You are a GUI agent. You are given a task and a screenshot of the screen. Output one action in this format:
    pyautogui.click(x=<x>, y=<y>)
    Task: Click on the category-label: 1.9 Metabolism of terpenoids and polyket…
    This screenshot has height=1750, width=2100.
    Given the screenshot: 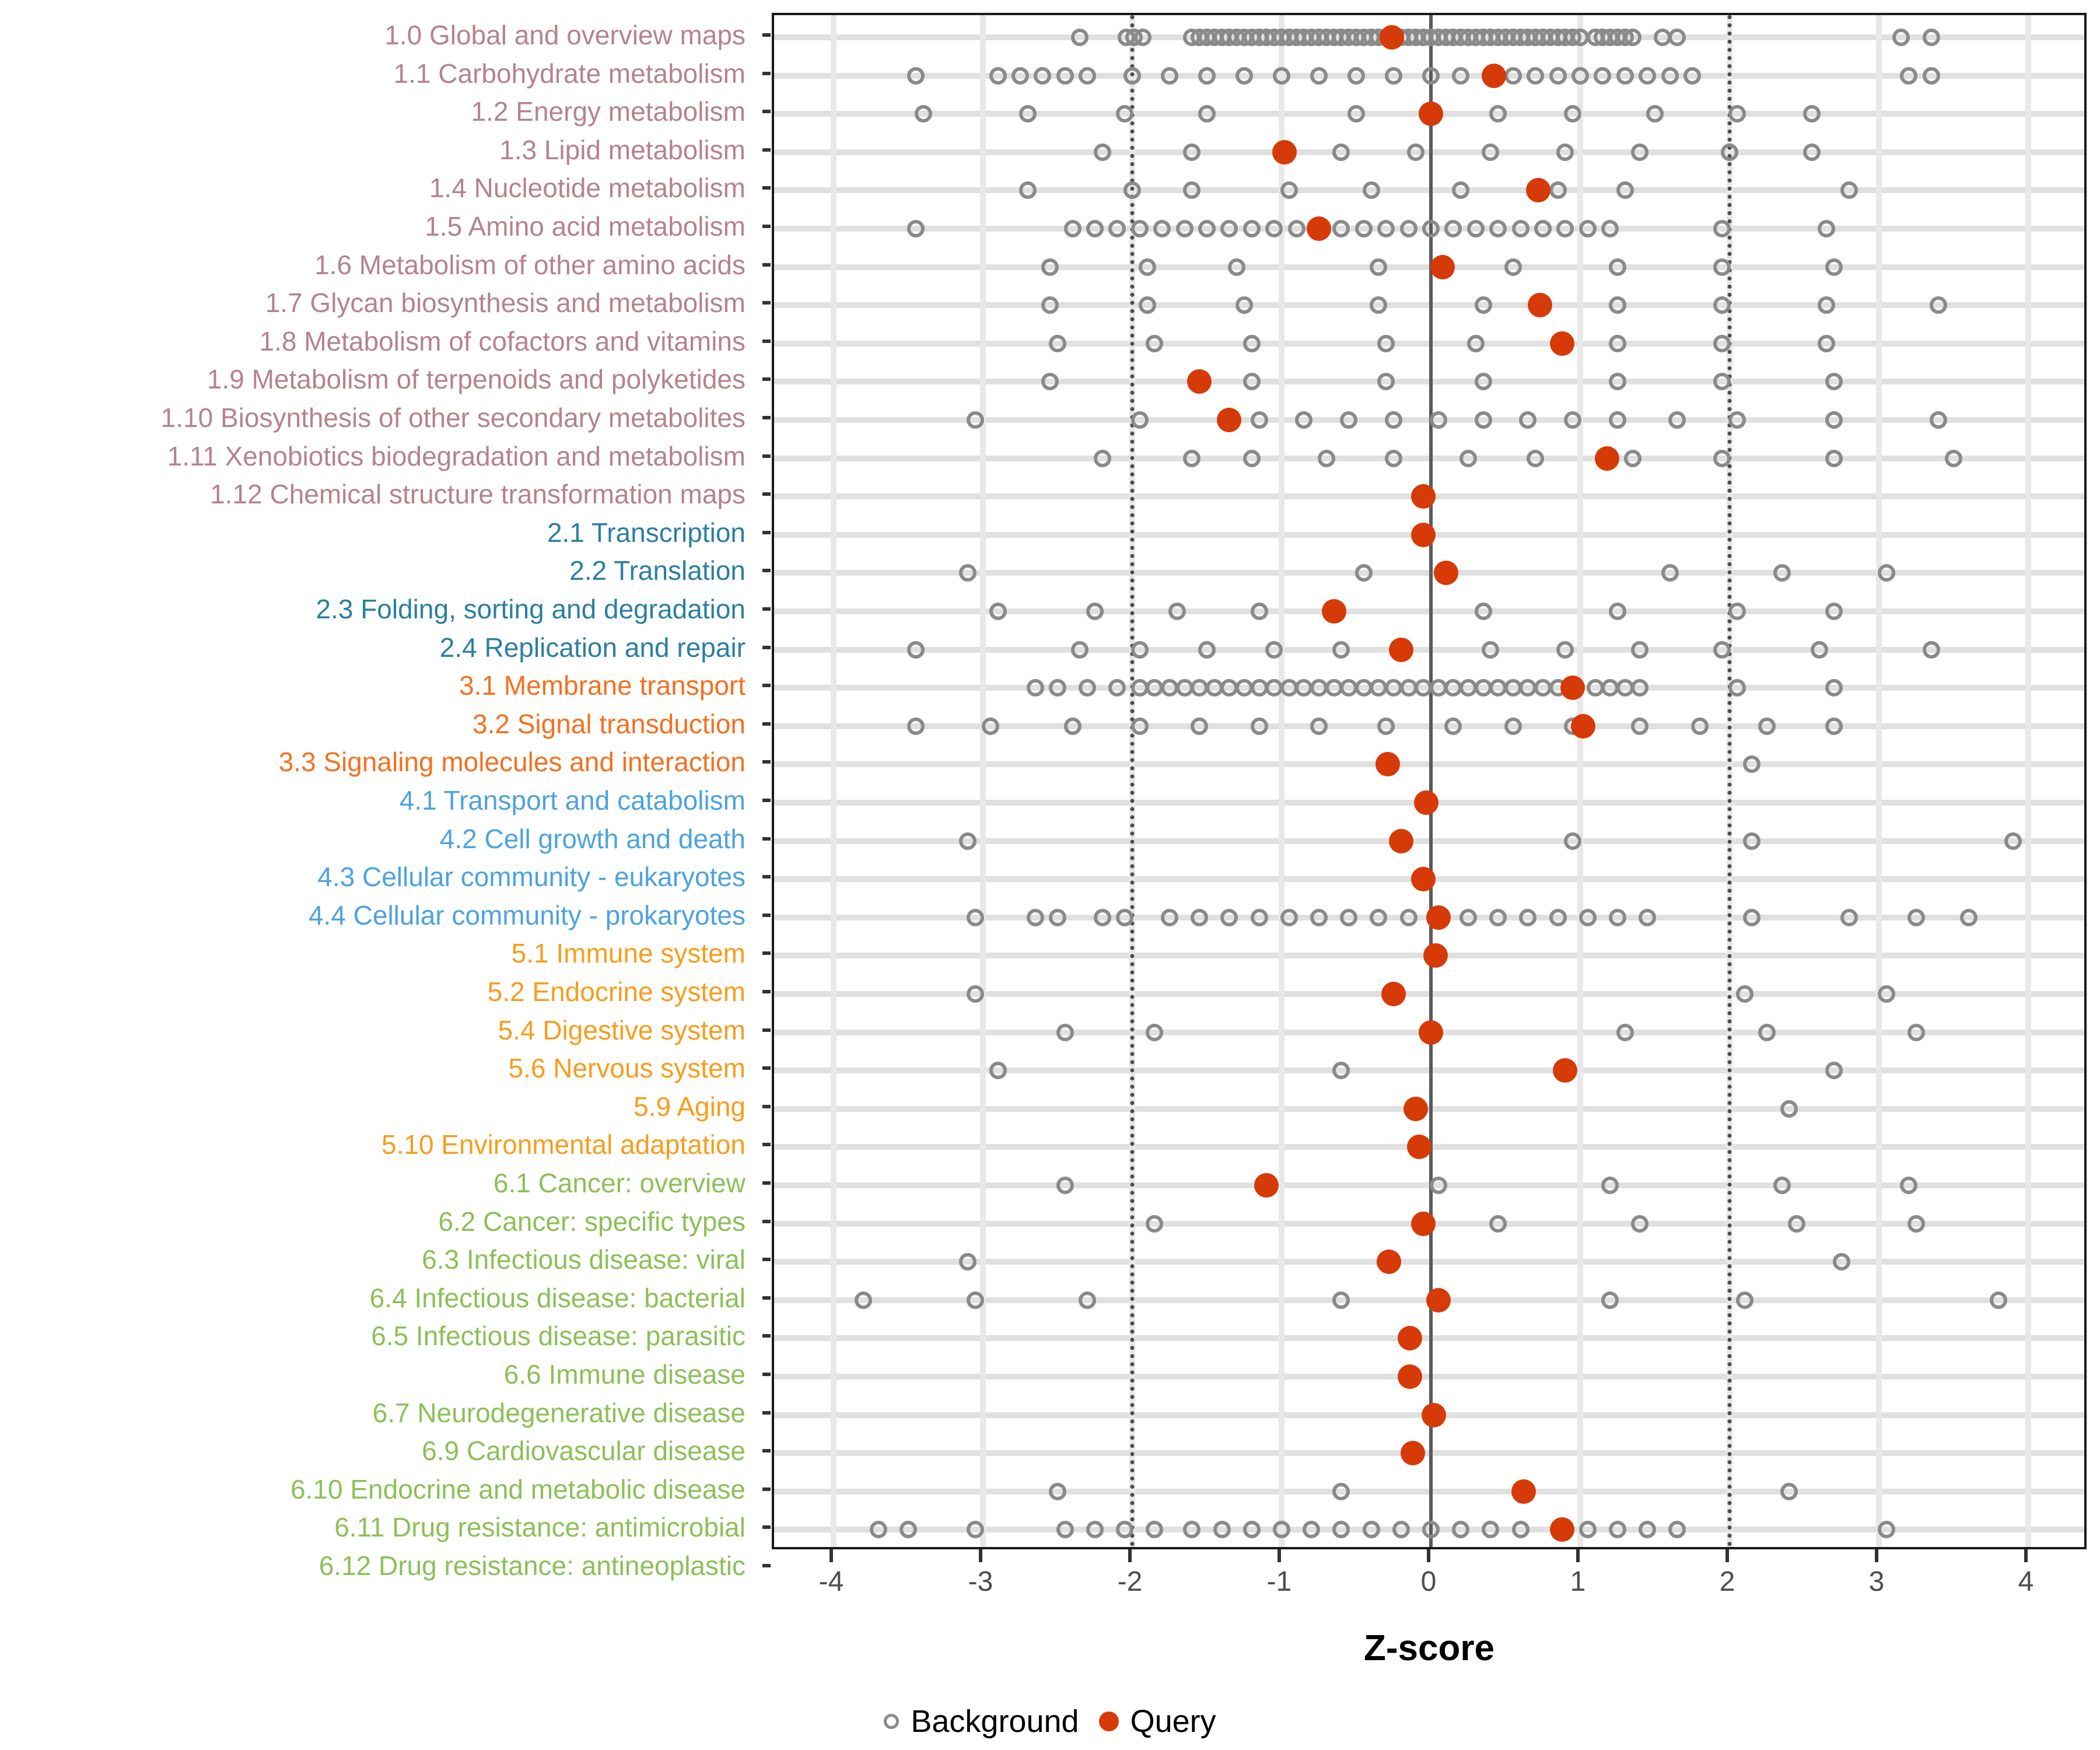 What is the action you would take?
    pyautogui.click(x=476, y=379)
    